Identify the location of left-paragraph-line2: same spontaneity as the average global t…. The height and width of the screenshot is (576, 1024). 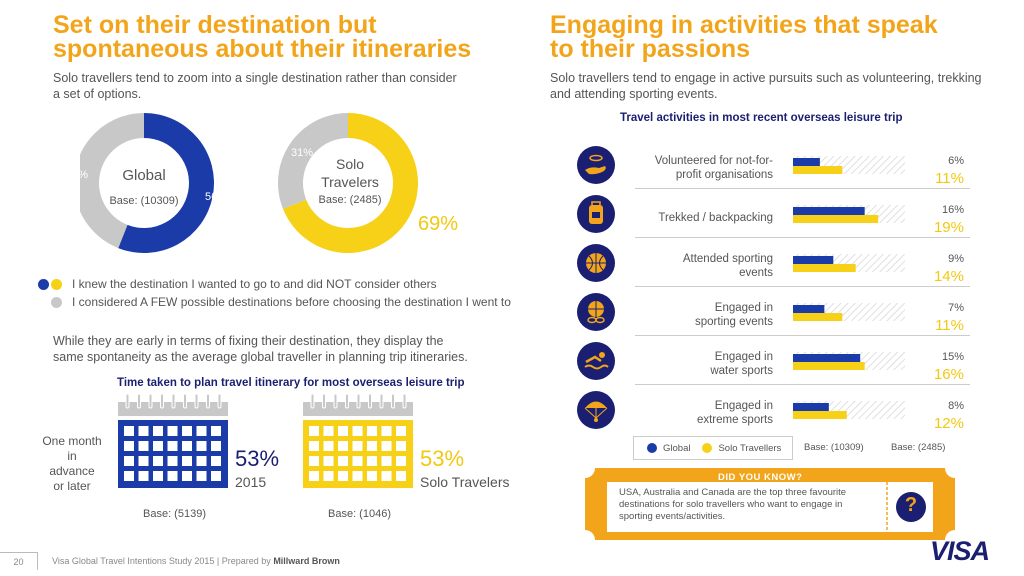
(260, 357).